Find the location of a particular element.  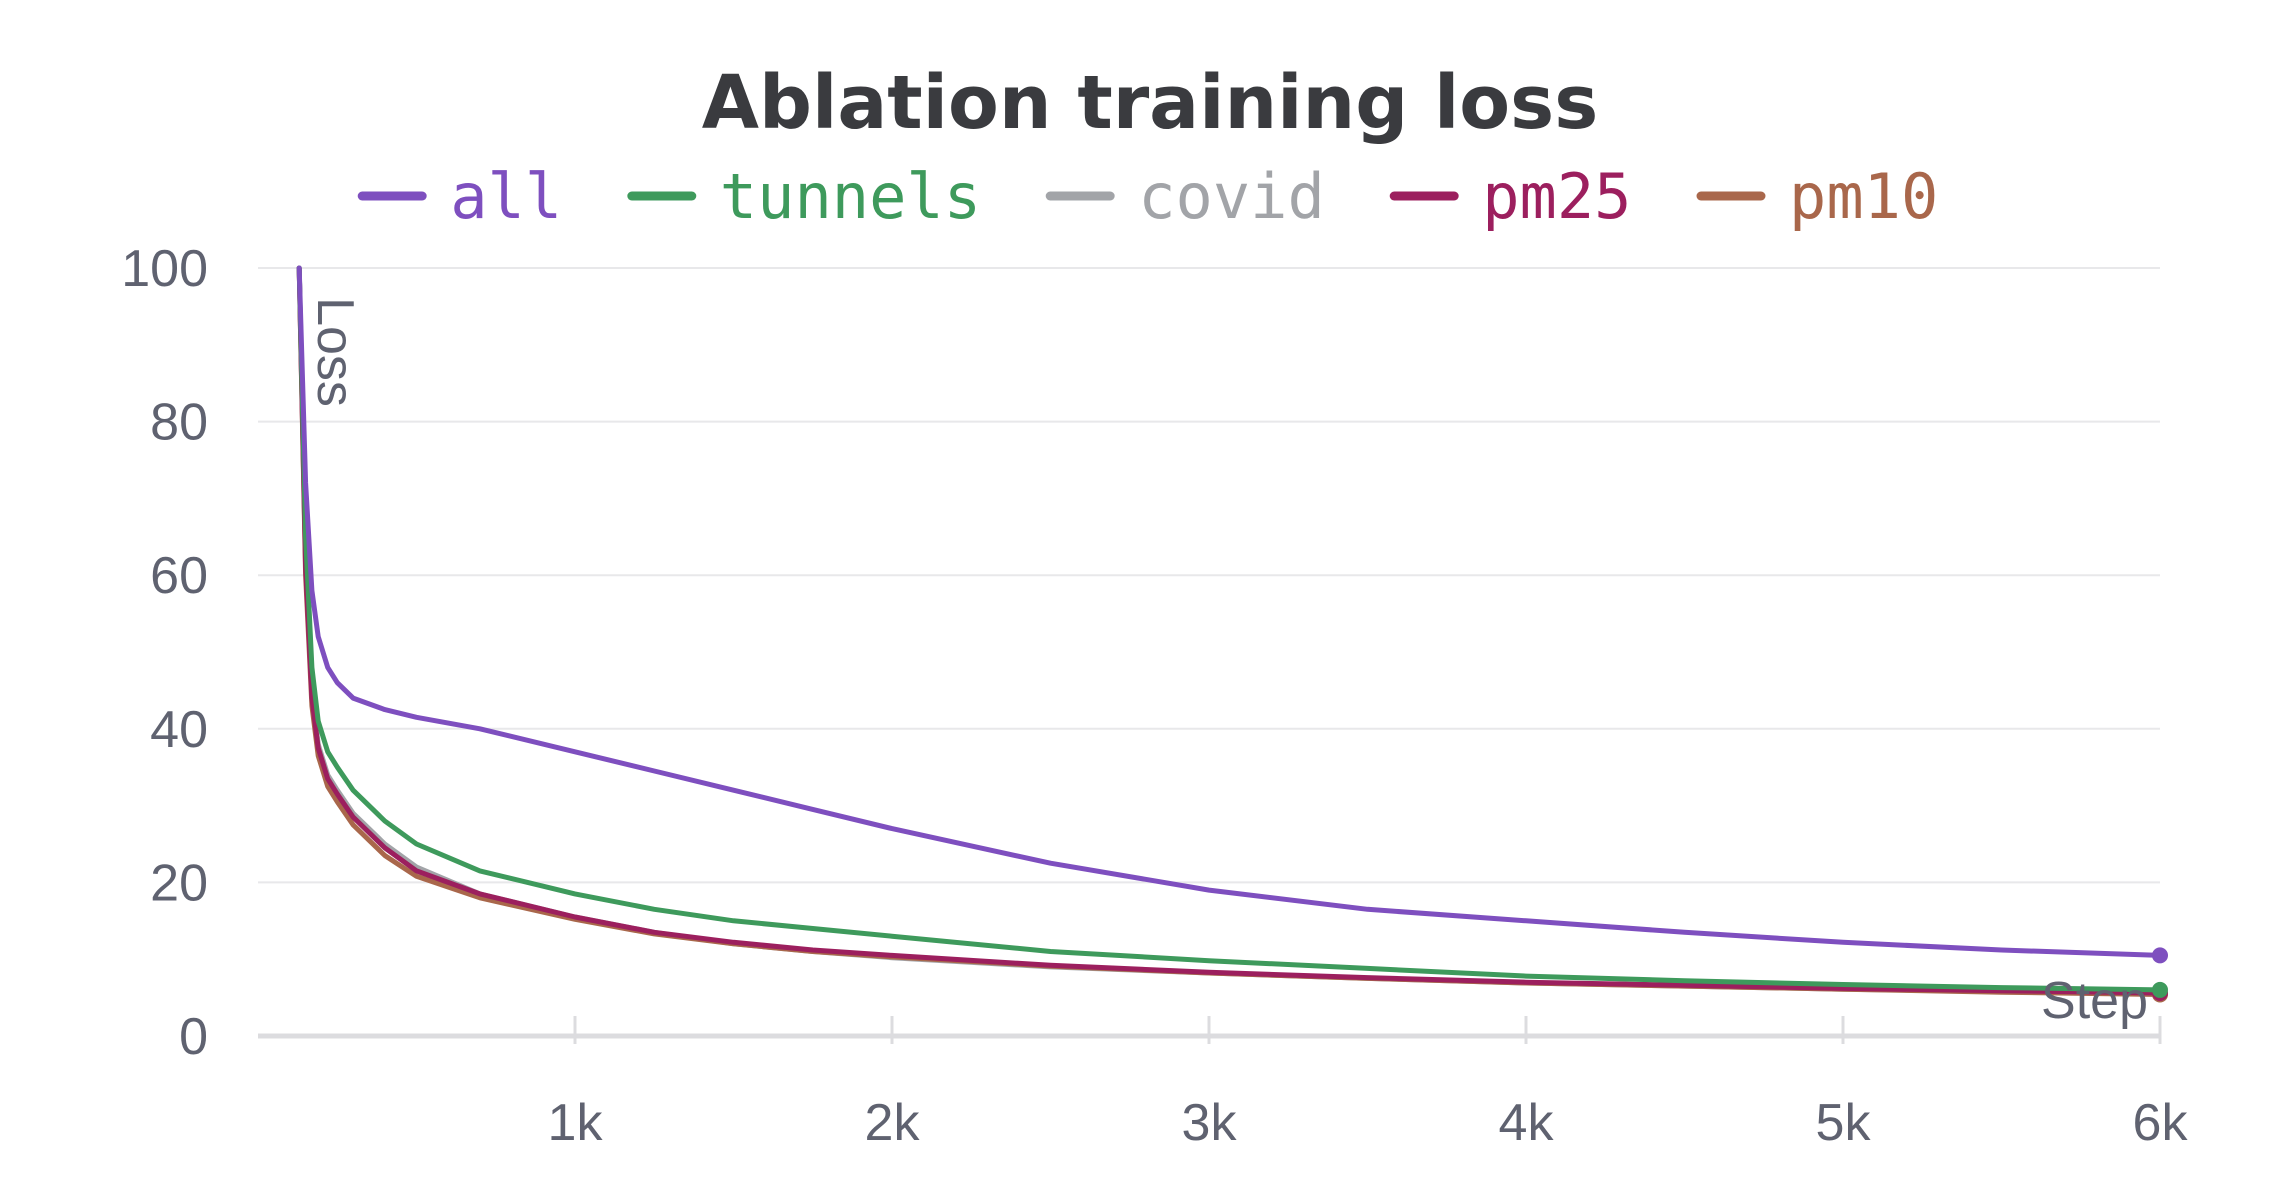

x-tick-label: 2k is located at coordinates (893, 1123).